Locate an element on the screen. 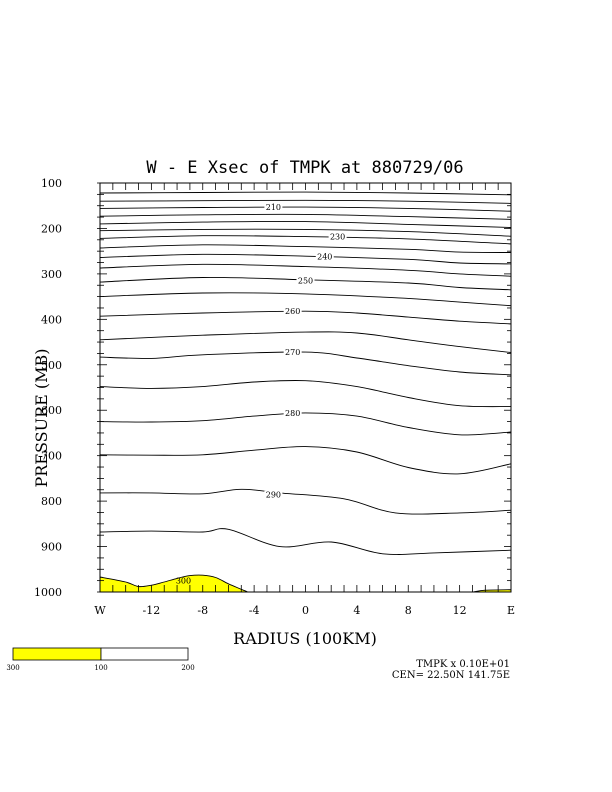 This screenshot has width=612, height=792. x-tick-label: 4 is located at coordinates (356, 610).